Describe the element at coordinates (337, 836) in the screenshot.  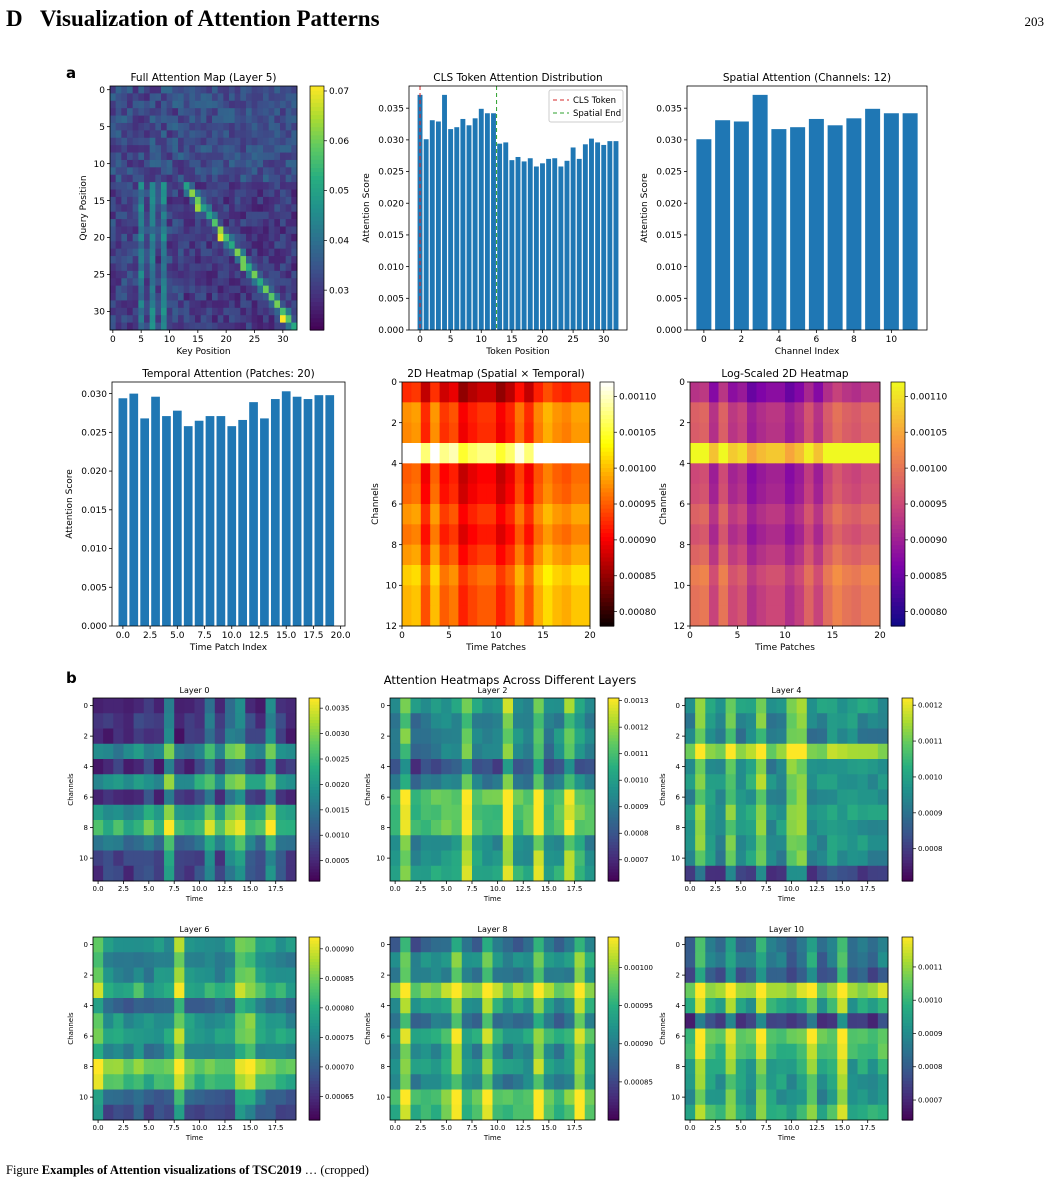
I see `colorbar-tick-label: 0.0010` at that location.